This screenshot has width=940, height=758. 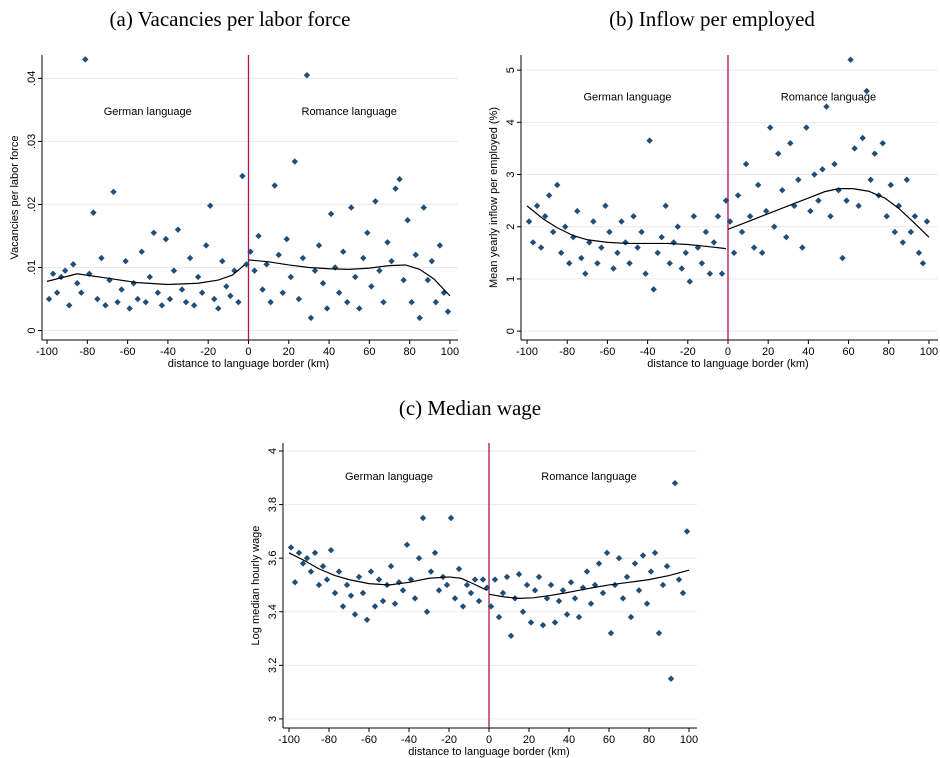 What do you see at coordinates (567, 352) in the screenshot?
I see `x-tick-label: -80` at bounding box center [567, 352].